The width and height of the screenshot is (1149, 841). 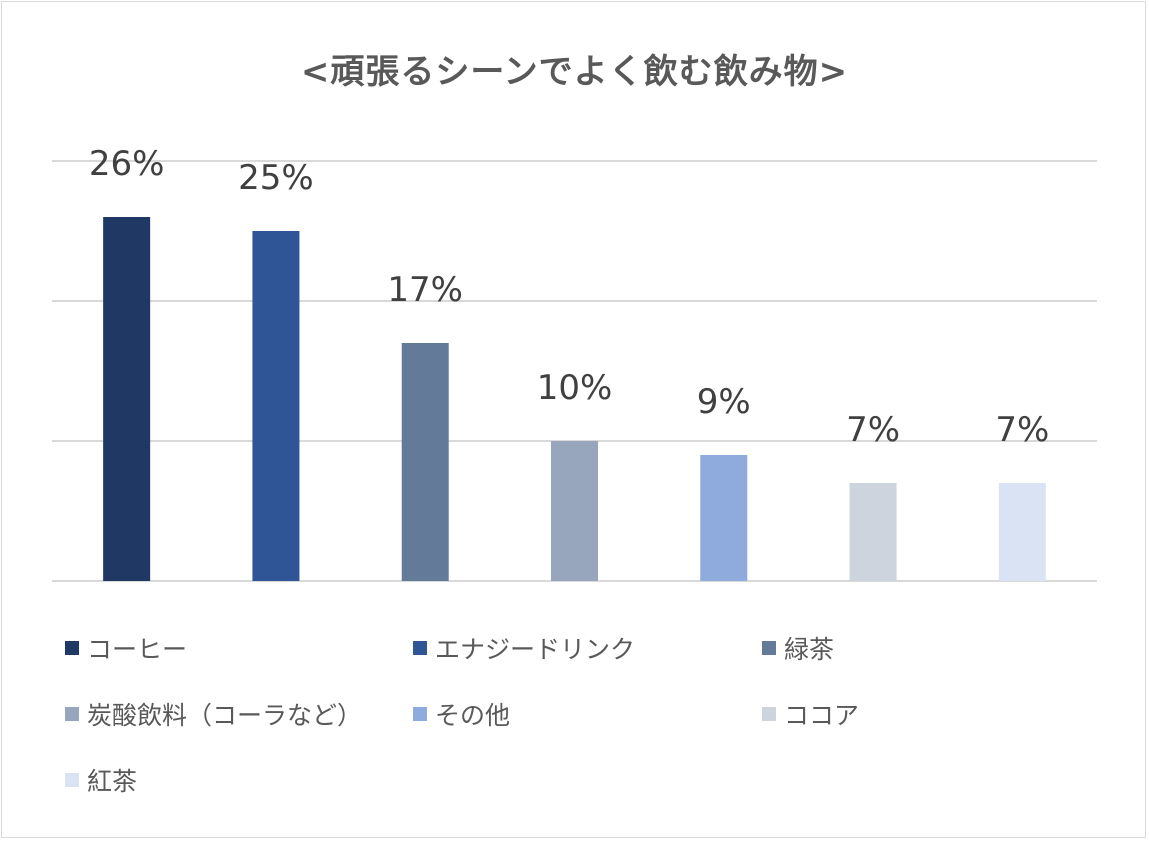 What do you see at coordinates (574, 72) in the screenshot?
I see `chart-title: <頑張るシーンでよく飲む飲み物>` at bounding box center [574, 72].